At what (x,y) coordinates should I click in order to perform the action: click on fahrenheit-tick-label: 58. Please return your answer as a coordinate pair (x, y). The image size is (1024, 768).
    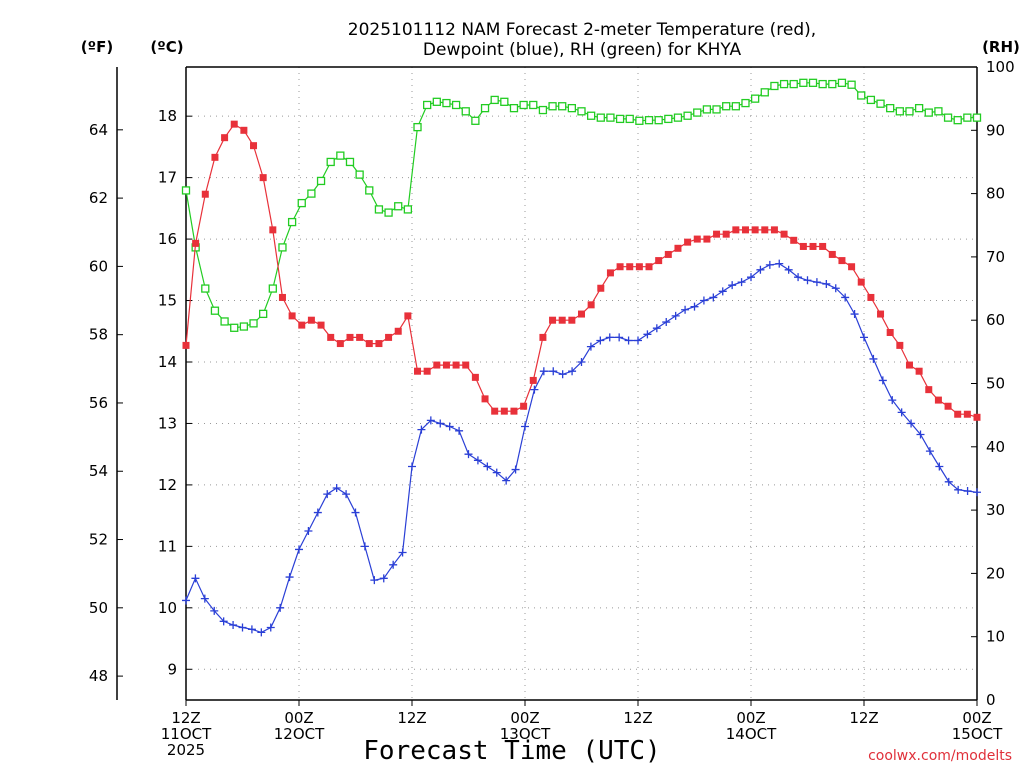
    Looking at the image, I should click on (98, 335).